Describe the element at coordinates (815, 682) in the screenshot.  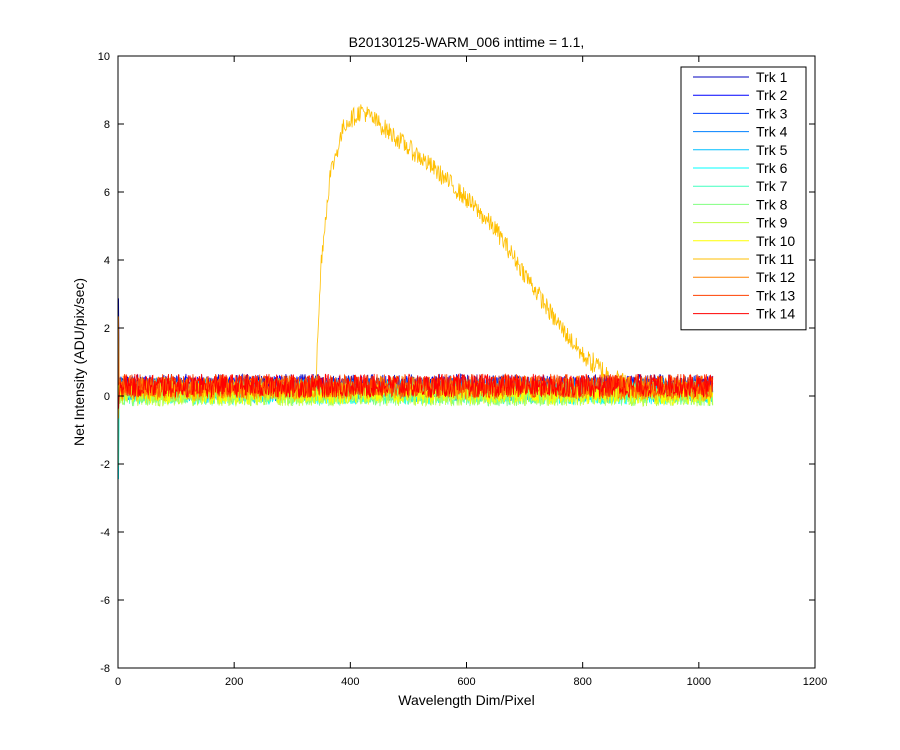
I see `x-tick-label: 1200` at that location.